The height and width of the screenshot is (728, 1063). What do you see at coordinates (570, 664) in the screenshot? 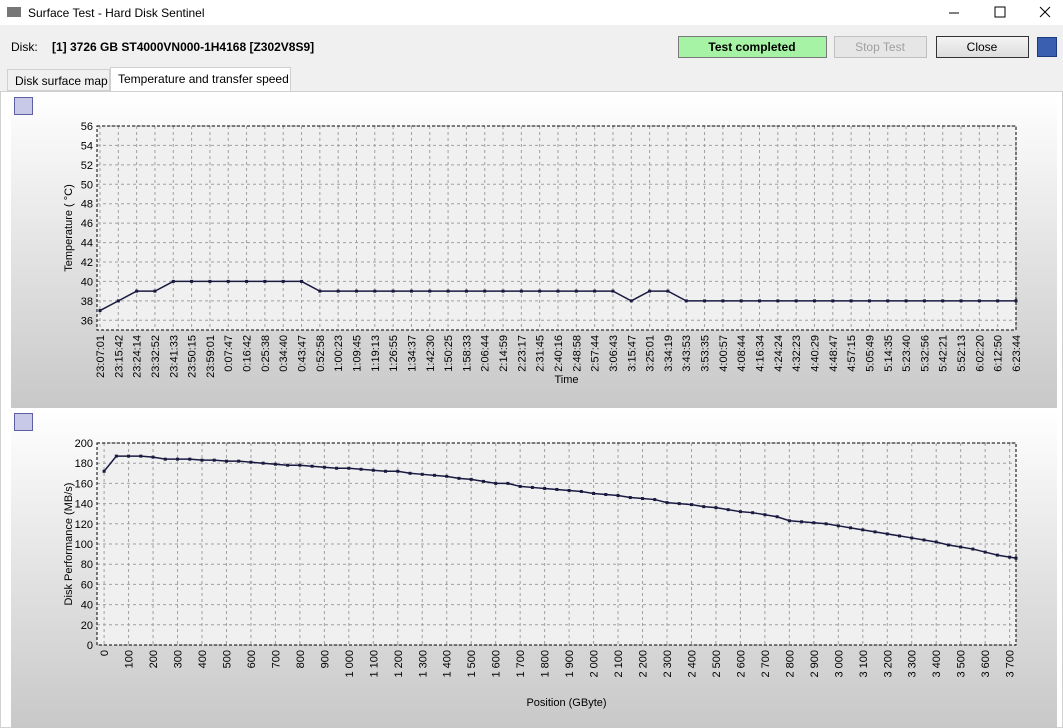
I see `x-tick-label: 1 900` at bounding box center [570, 664].